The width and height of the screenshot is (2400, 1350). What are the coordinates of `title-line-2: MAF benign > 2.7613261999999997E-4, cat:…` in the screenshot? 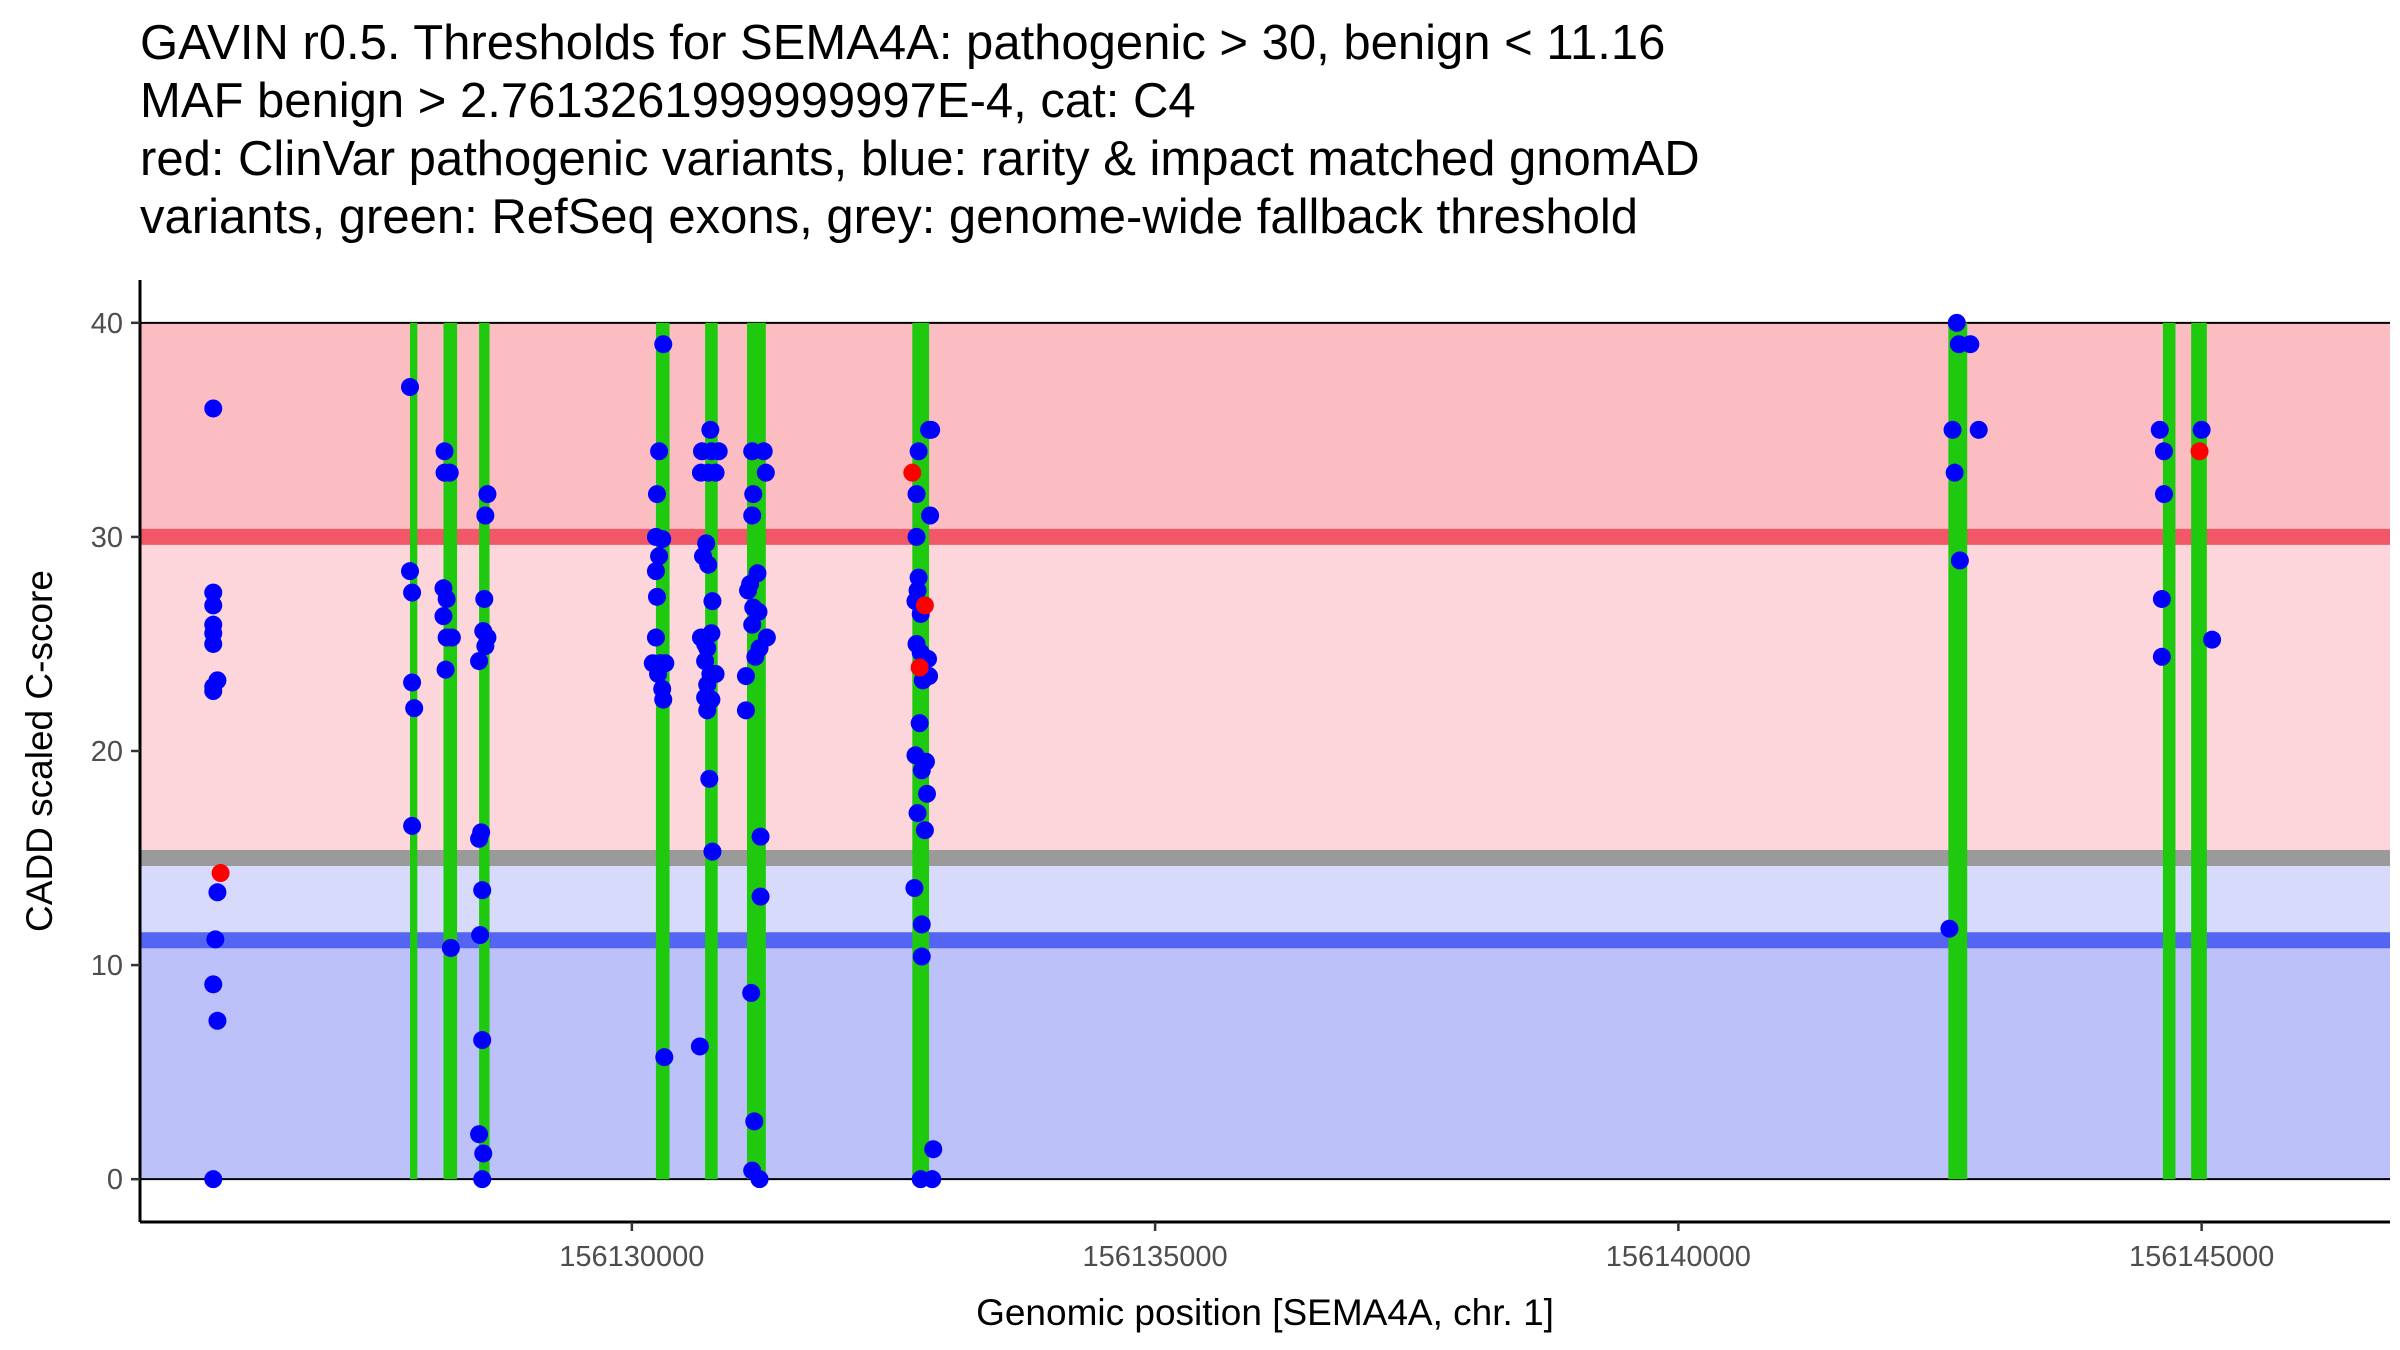 It's located at (668, 101).